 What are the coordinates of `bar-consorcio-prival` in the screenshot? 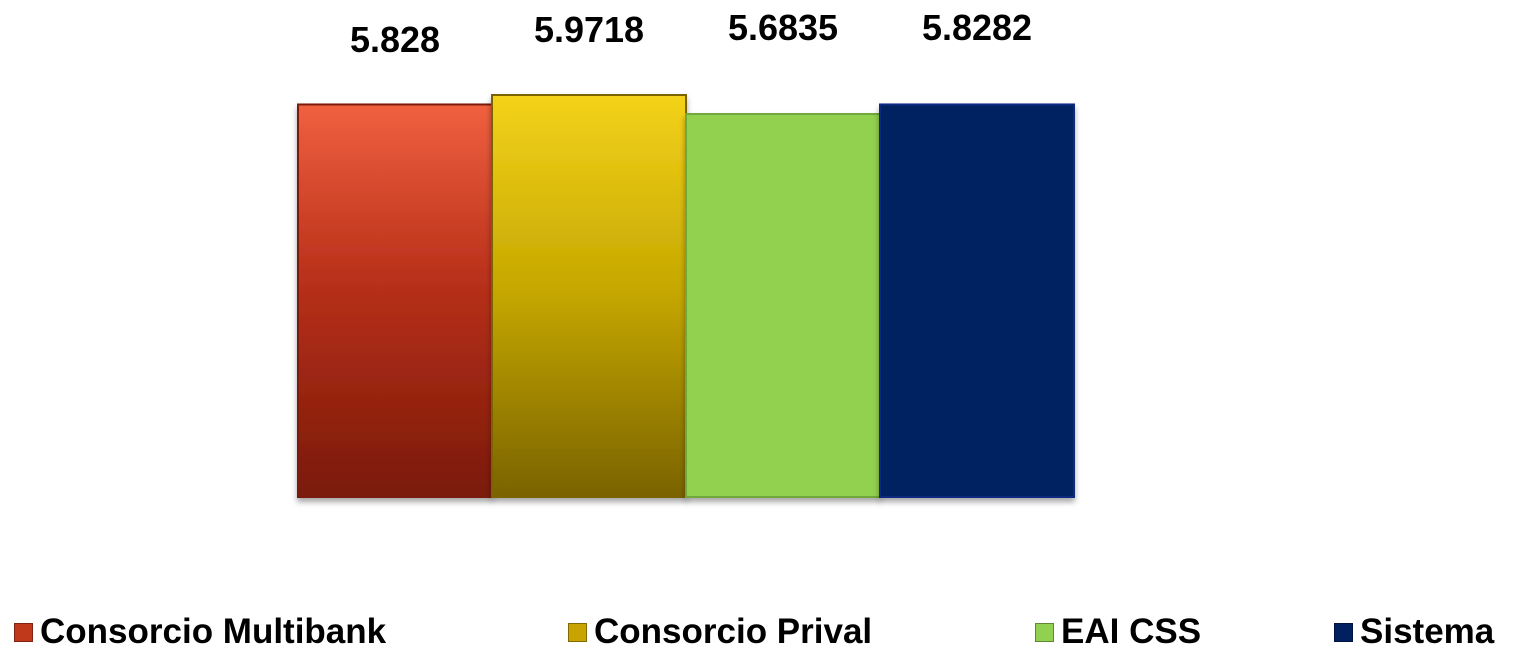 It's located at (589, 296).